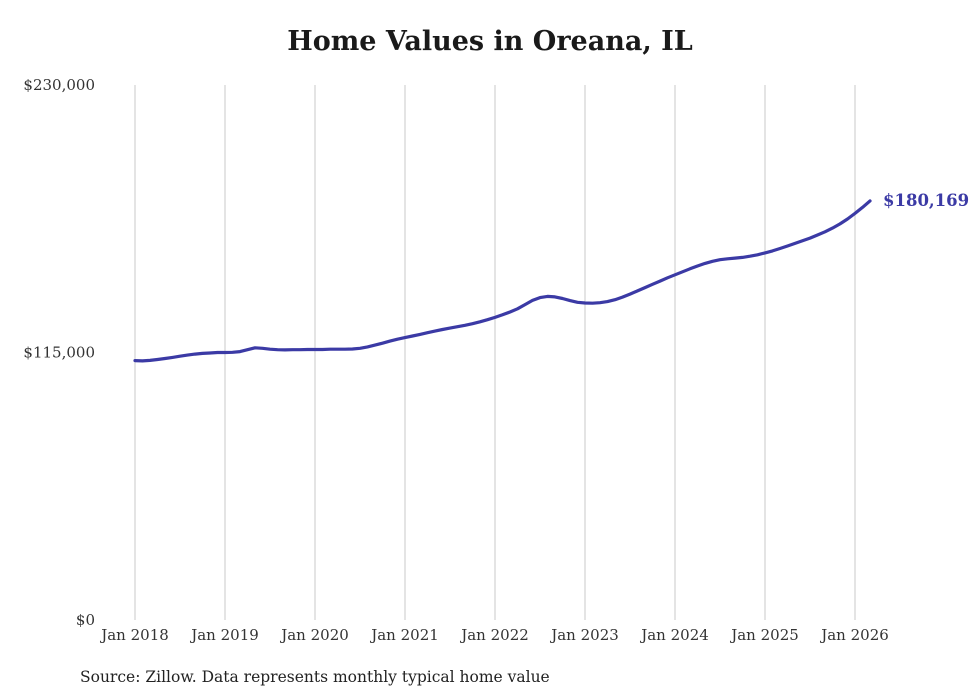 Image resolution: width=980 pixels, height=699 pixels. Describe the element at coordinates (59, 353) in the screenshot. I see `y-tick-label: $115,000` at that location.